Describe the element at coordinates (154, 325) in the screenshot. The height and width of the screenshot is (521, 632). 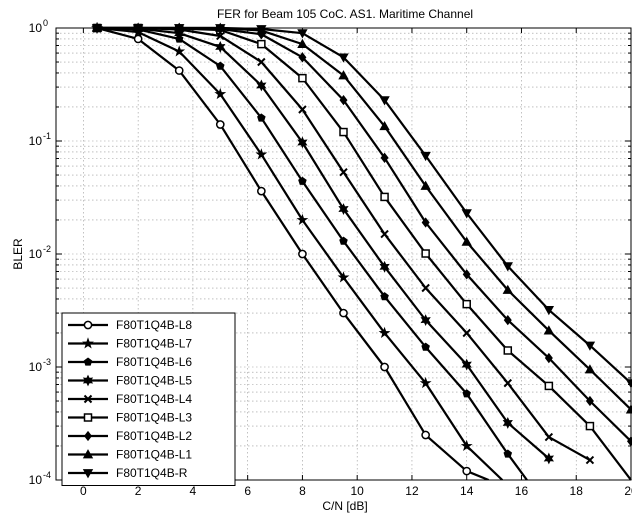
I see `legend-label: F80T1Q4B-L8` at that location.